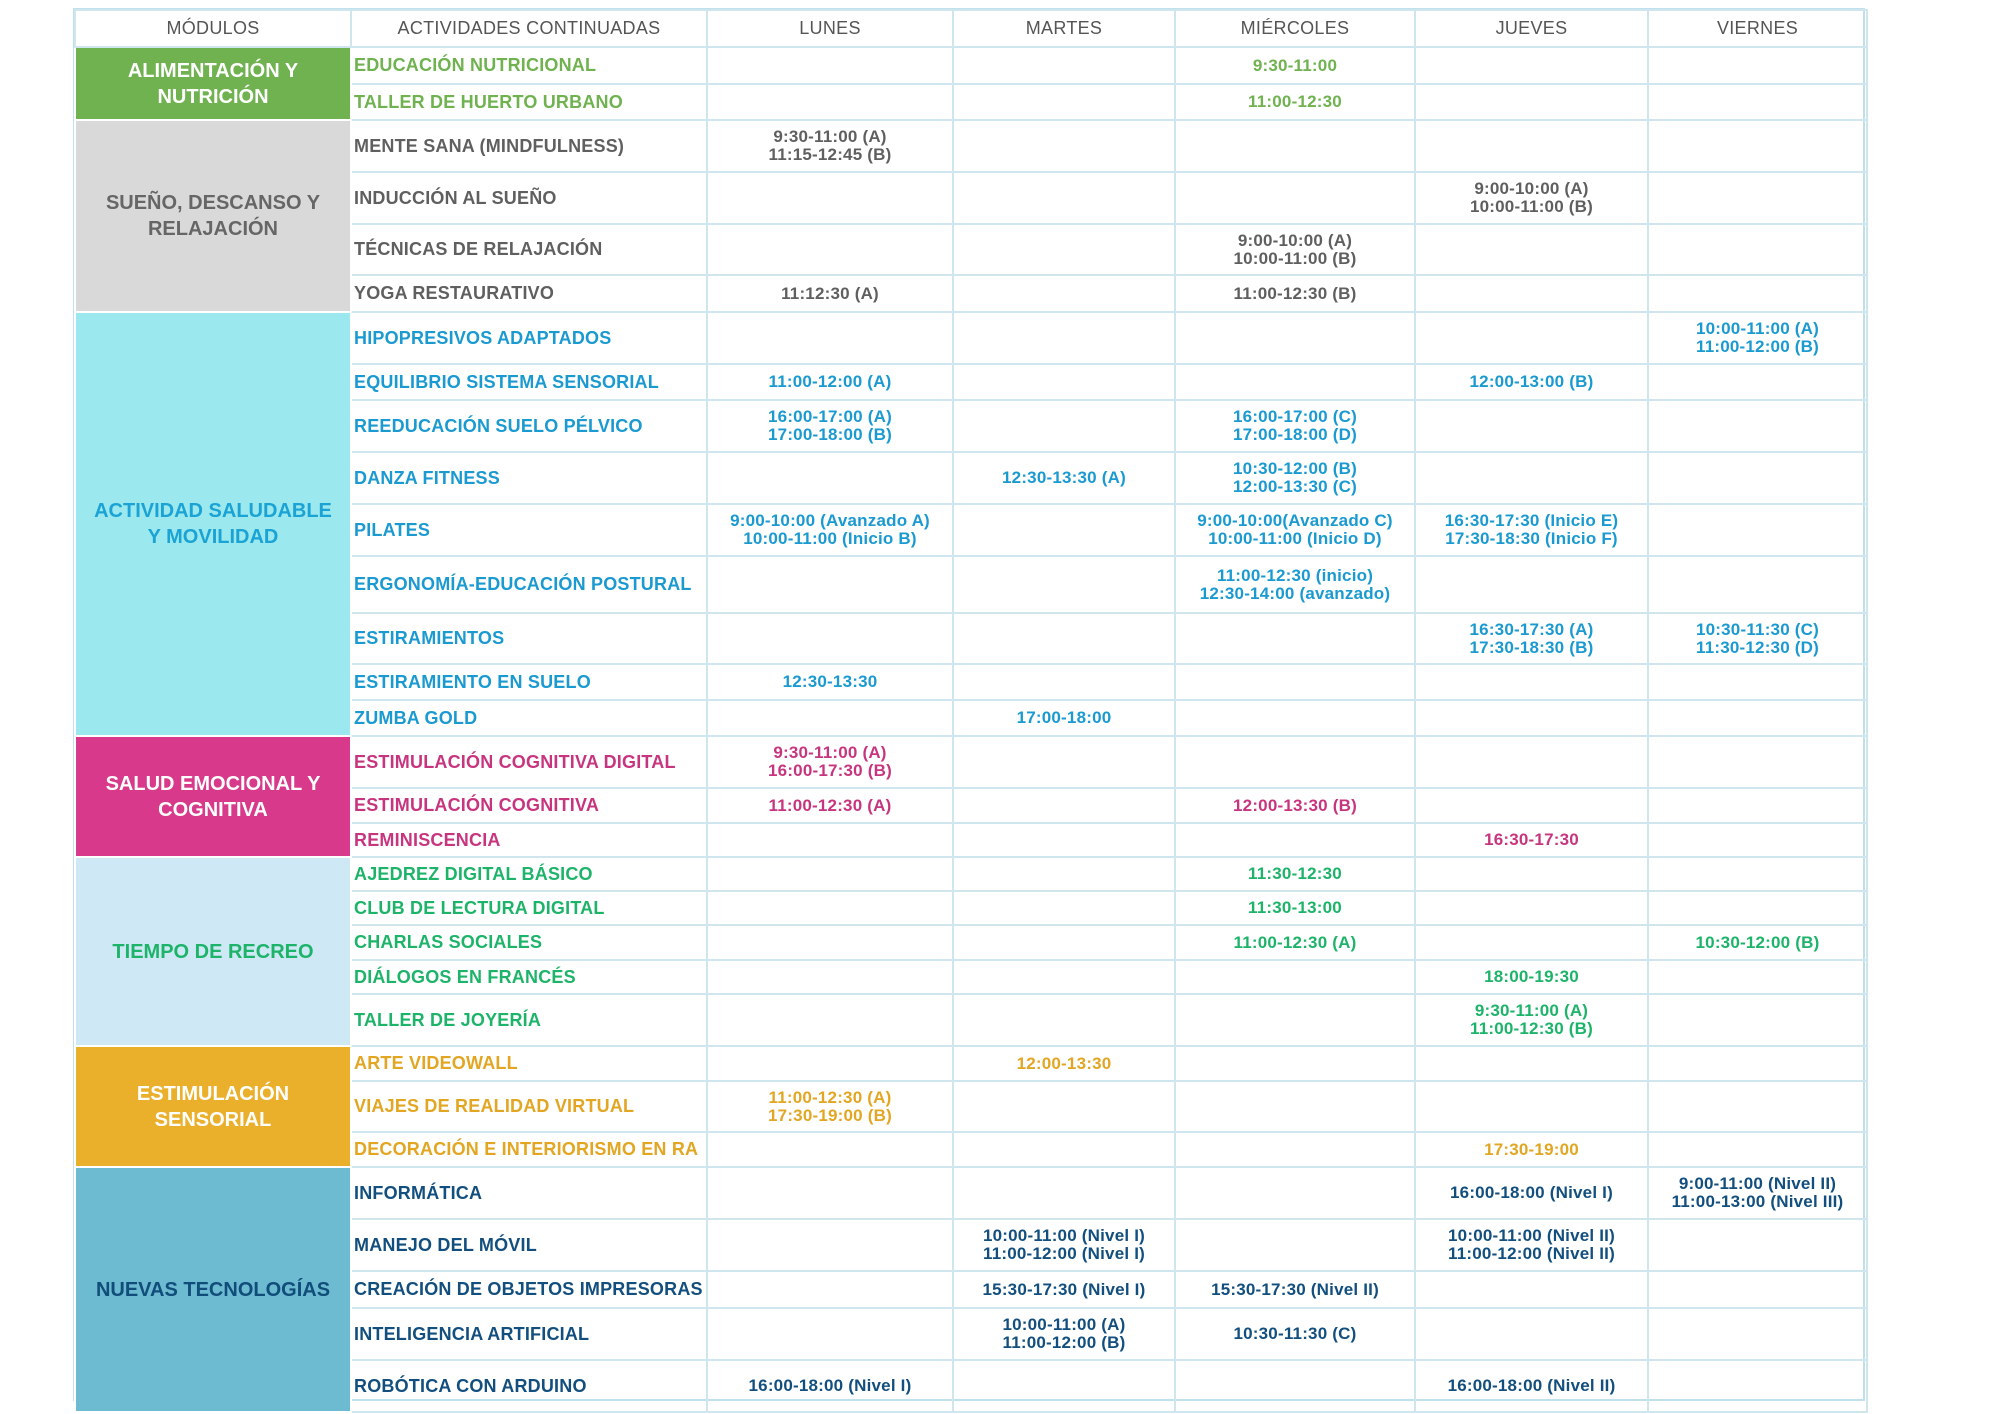 This screenshot has height=1414, width=2000. What do you see at coordinates (213, 951) in the screenshot?
I see `module-cell: TIEMPO DE RECREO` at bounding box center [213, 951].